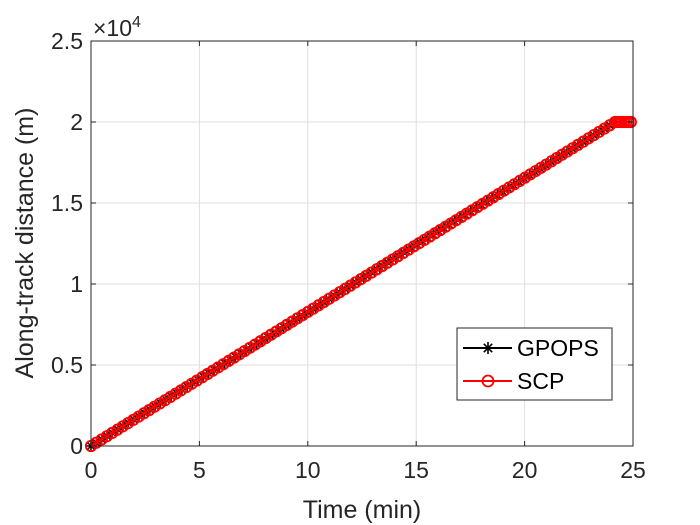 The image size is (700, 525). I want to click on y-multiplier: ×10⁴, so click(117, 27).